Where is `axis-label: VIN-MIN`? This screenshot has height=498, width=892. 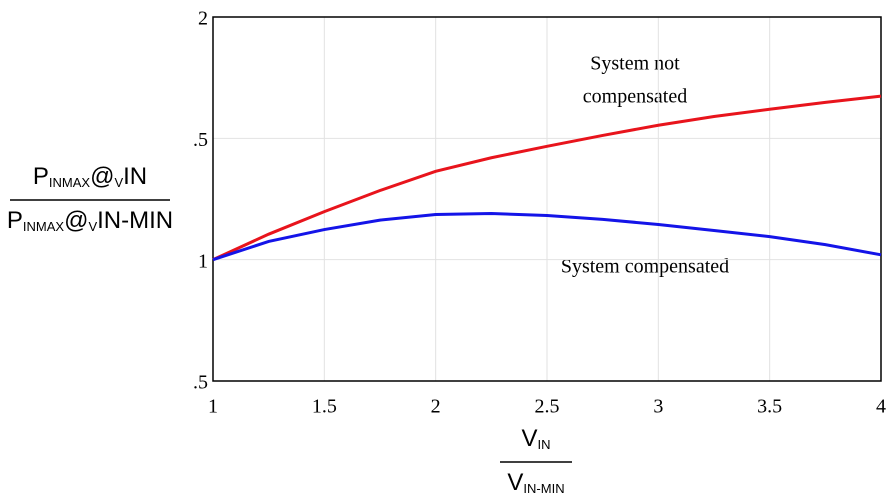 axis-label: VIN-MIN is located at coordinates (535, 482).